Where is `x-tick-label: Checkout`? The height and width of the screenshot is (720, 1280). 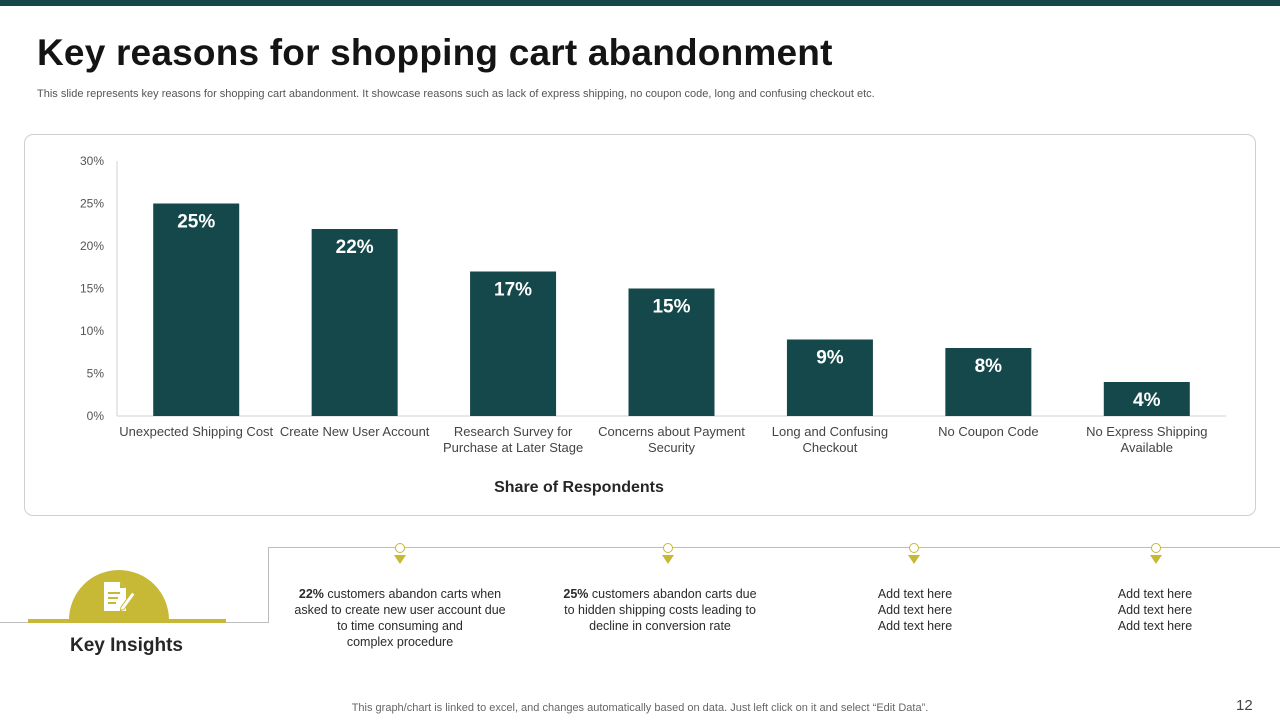
x-tick-label: Checkout is located at coordinates (829, 447).